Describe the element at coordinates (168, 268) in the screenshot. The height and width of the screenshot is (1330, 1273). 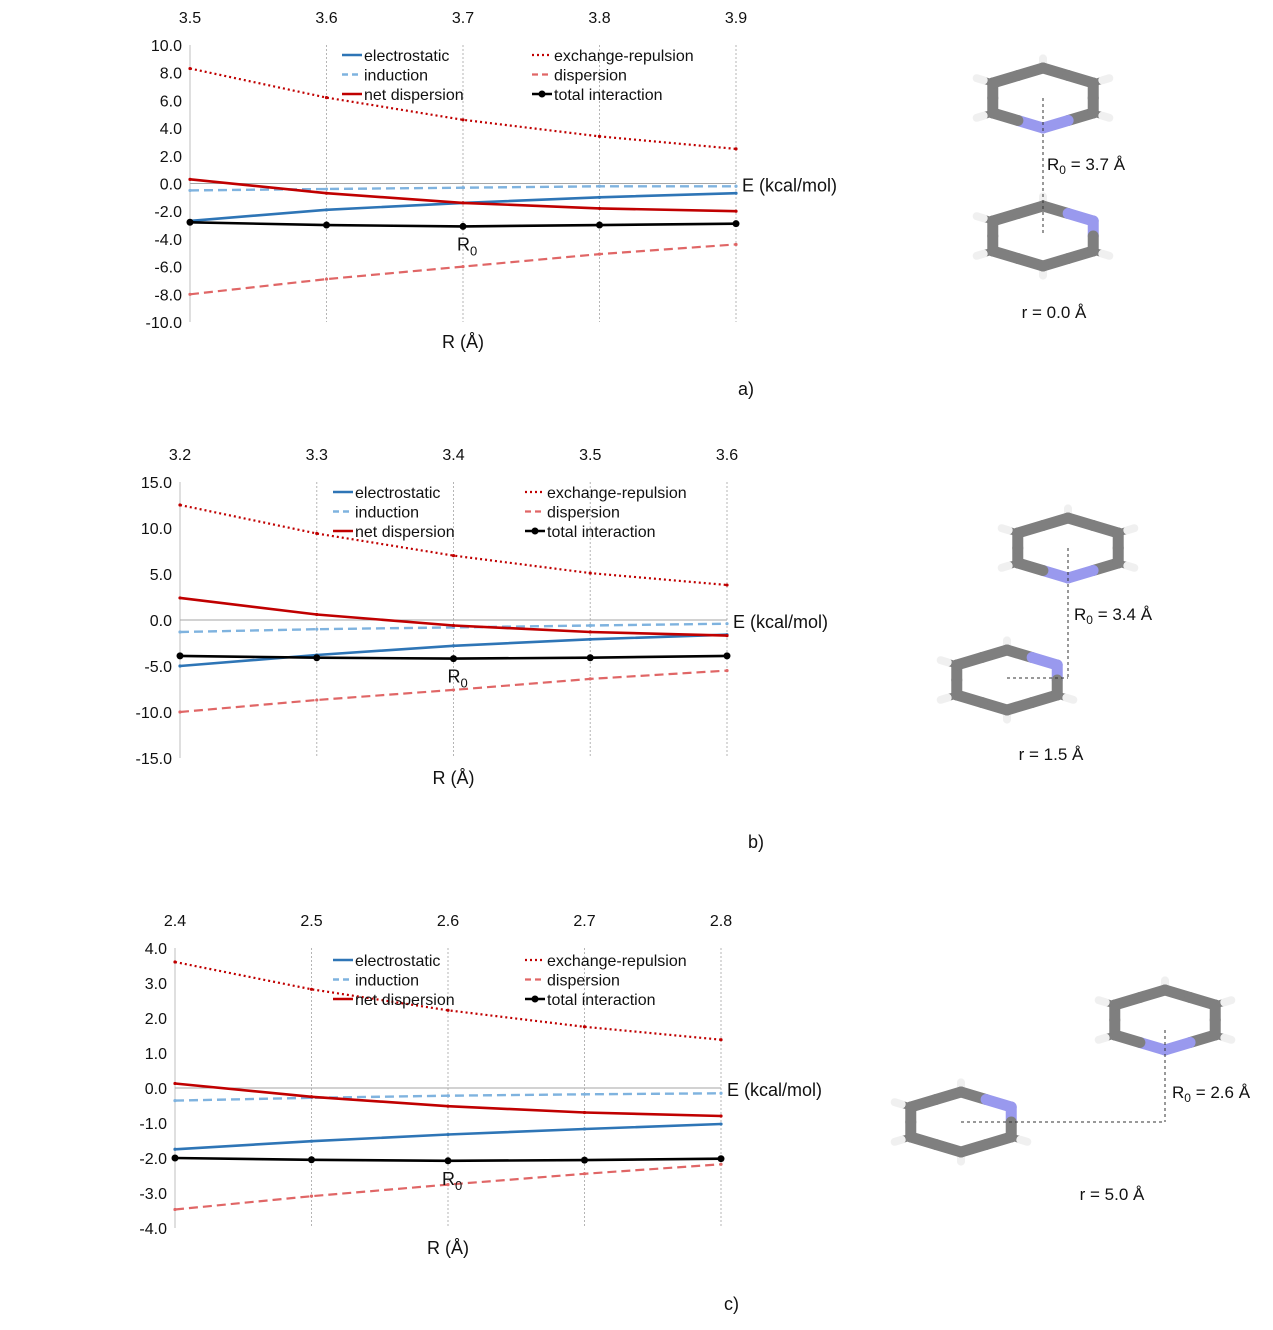
I see `y-tick-label: -6.0` at that location.